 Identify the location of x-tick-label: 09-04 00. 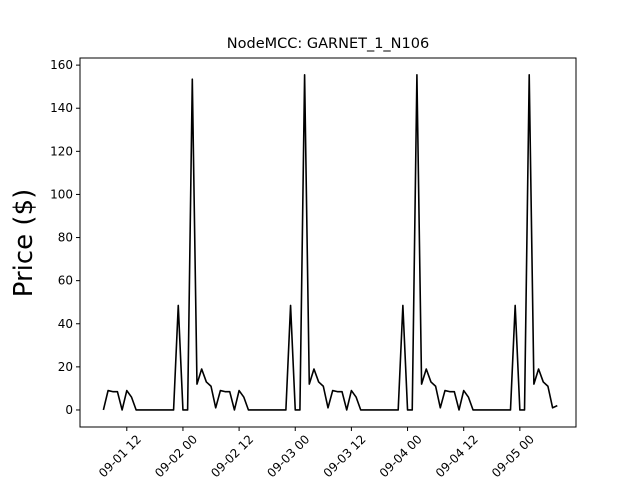
(401, 456).